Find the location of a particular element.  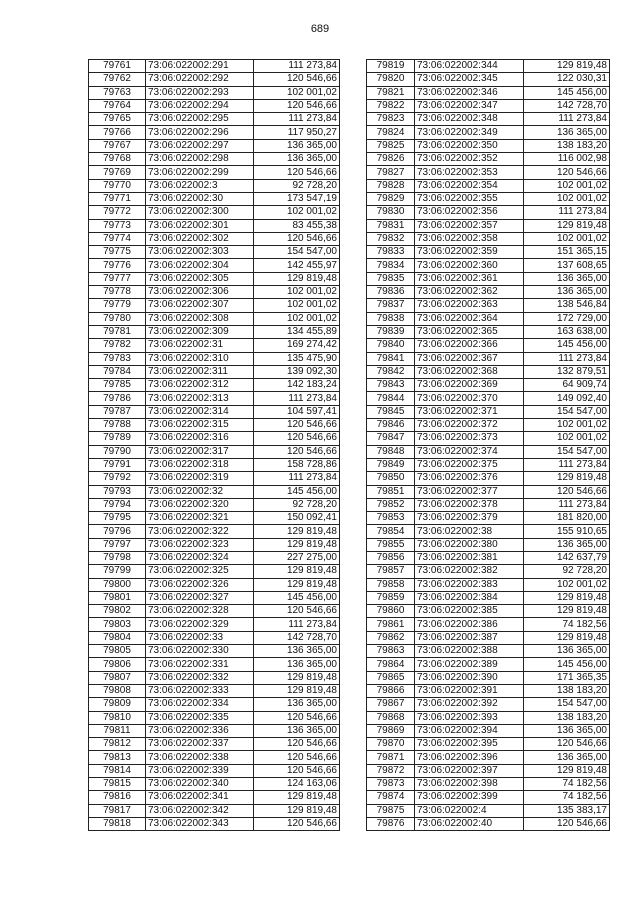

row-number: 79871 is located at coordinates (390, 757).